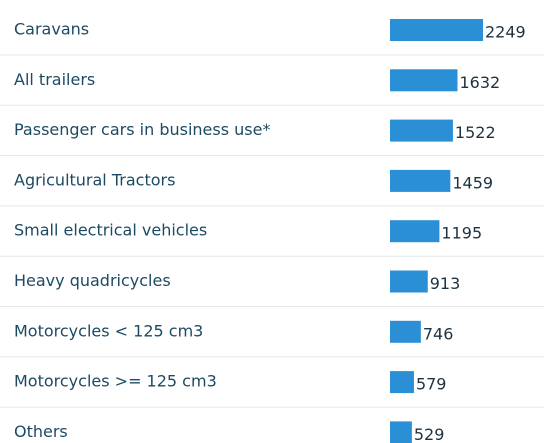 This screenshot has width=544, height=443. I want to click on category-label: Agricultural Tractors, so click(94, 179).